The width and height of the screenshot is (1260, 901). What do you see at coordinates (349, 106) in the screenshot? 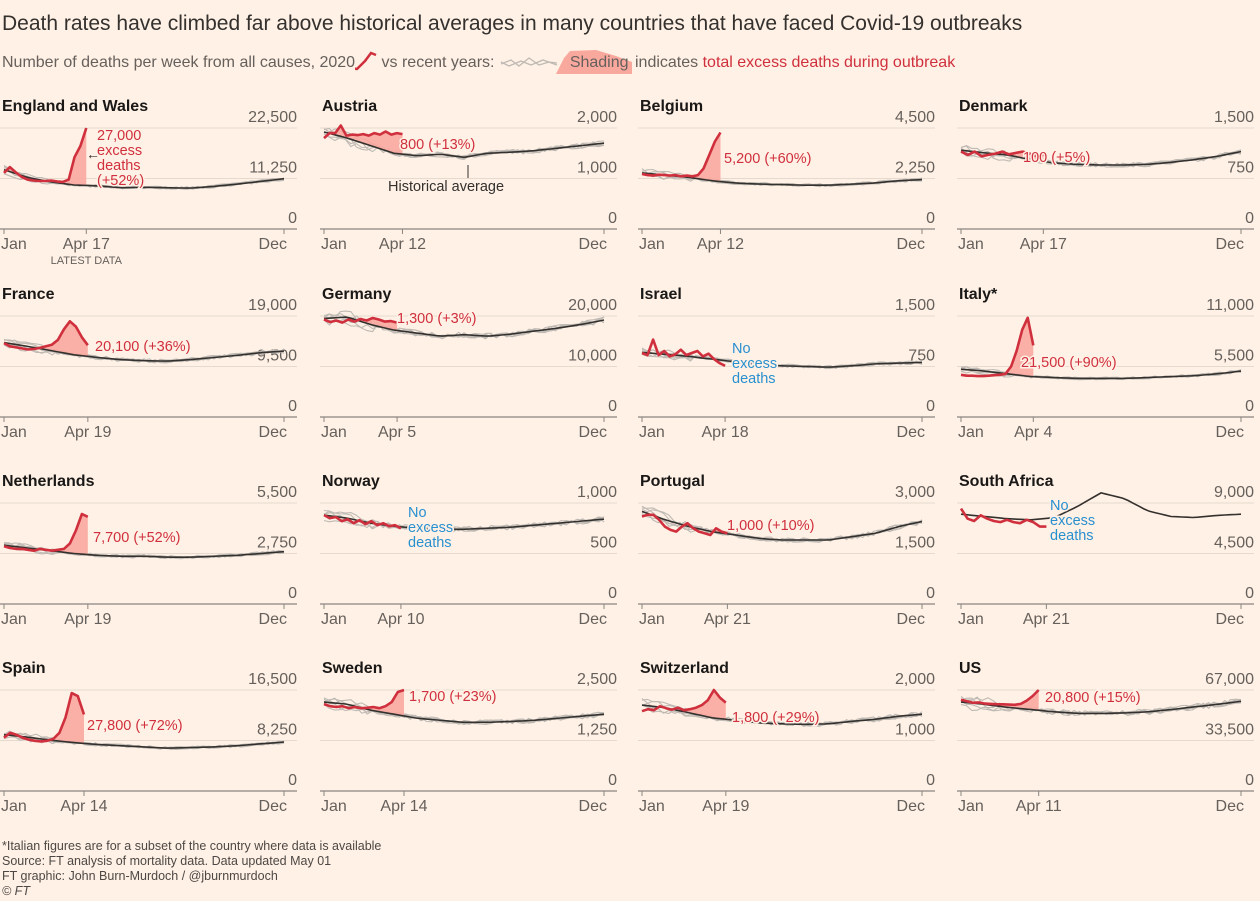
I see `panel-title: Austria` at bounding box center [349, 106].